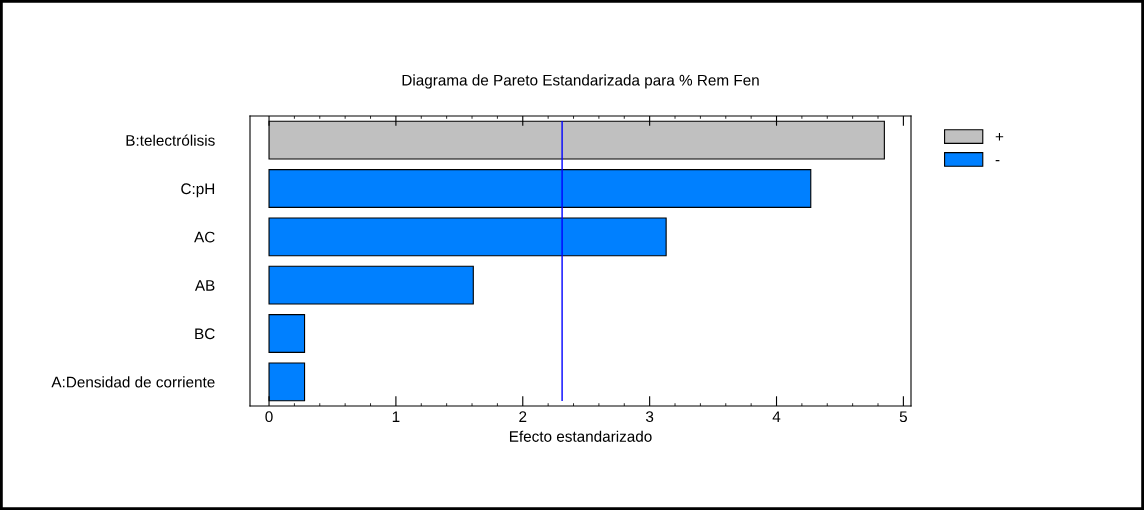  I want to click on y-tick-label: AC, so click(204, 237).